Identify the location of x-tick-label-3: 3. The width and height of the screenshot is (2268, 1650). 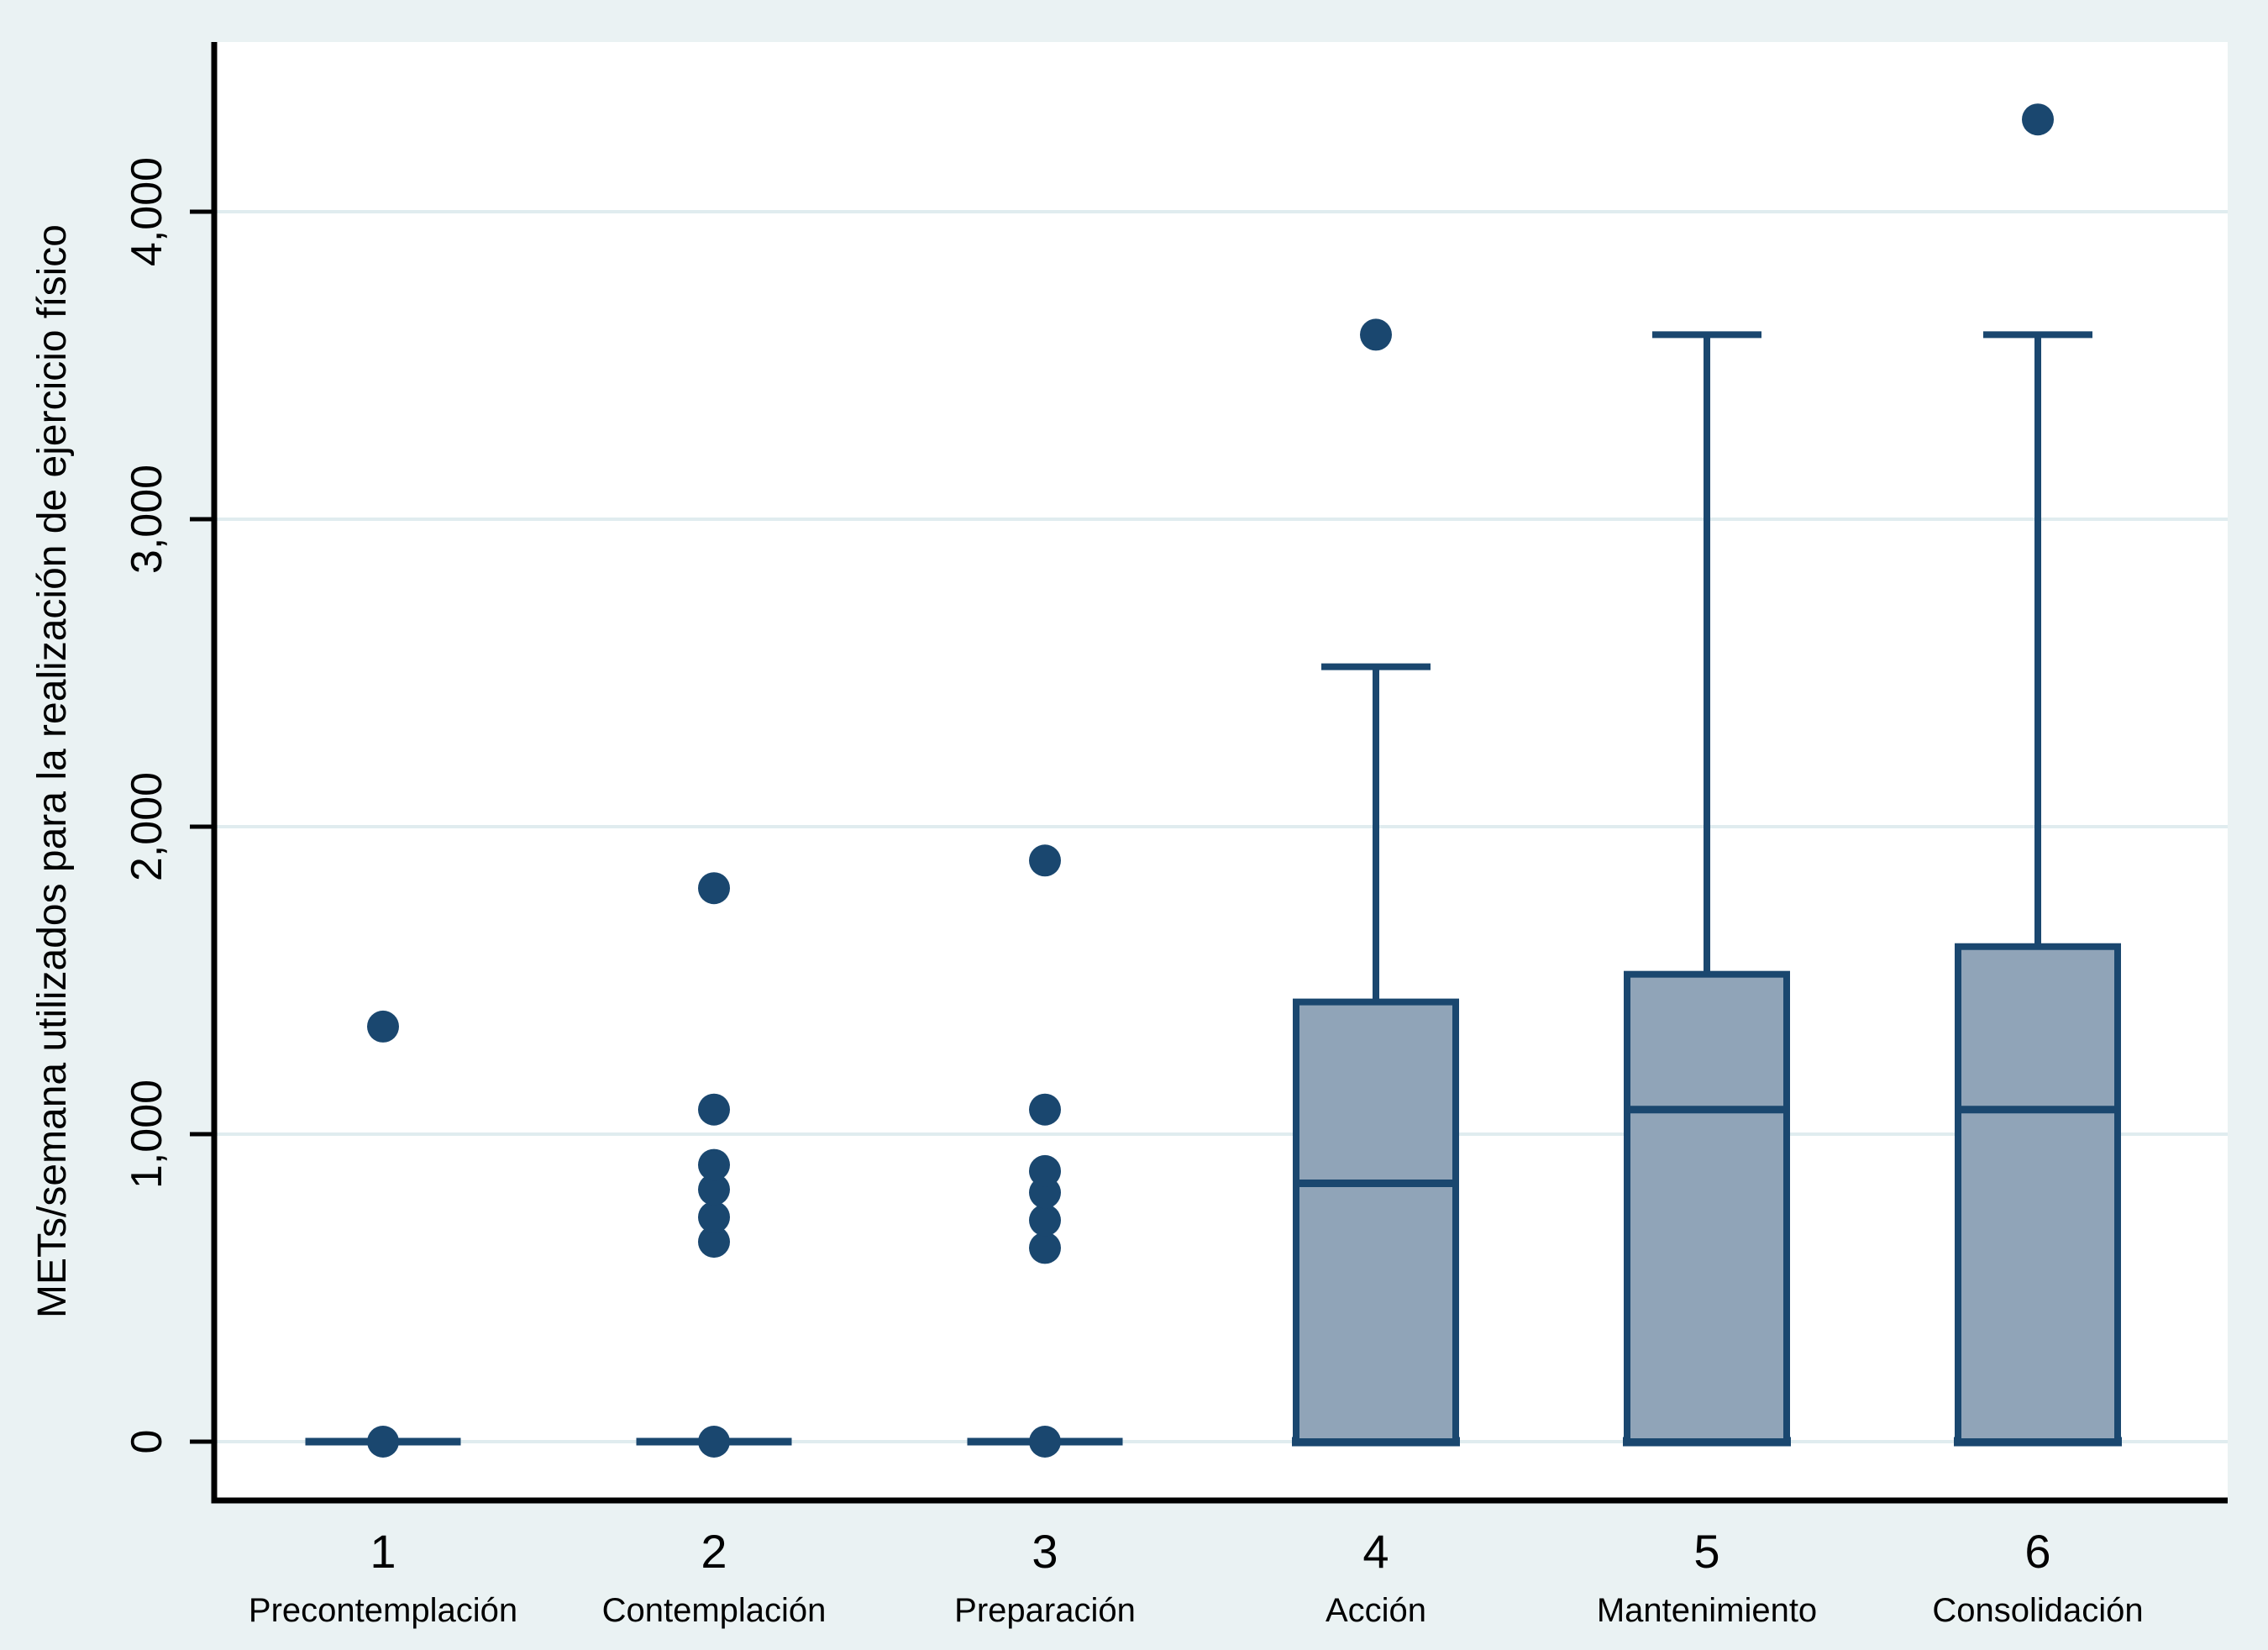
(1045, 1551).